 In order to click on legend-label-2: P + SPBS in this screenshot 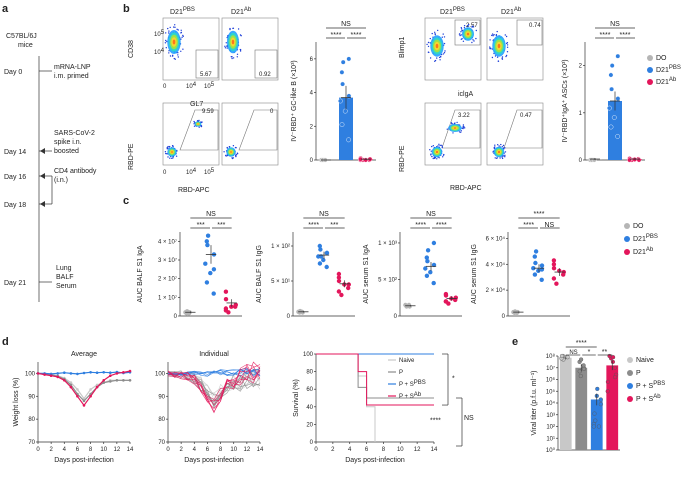, I will do `click(412, 384)`.